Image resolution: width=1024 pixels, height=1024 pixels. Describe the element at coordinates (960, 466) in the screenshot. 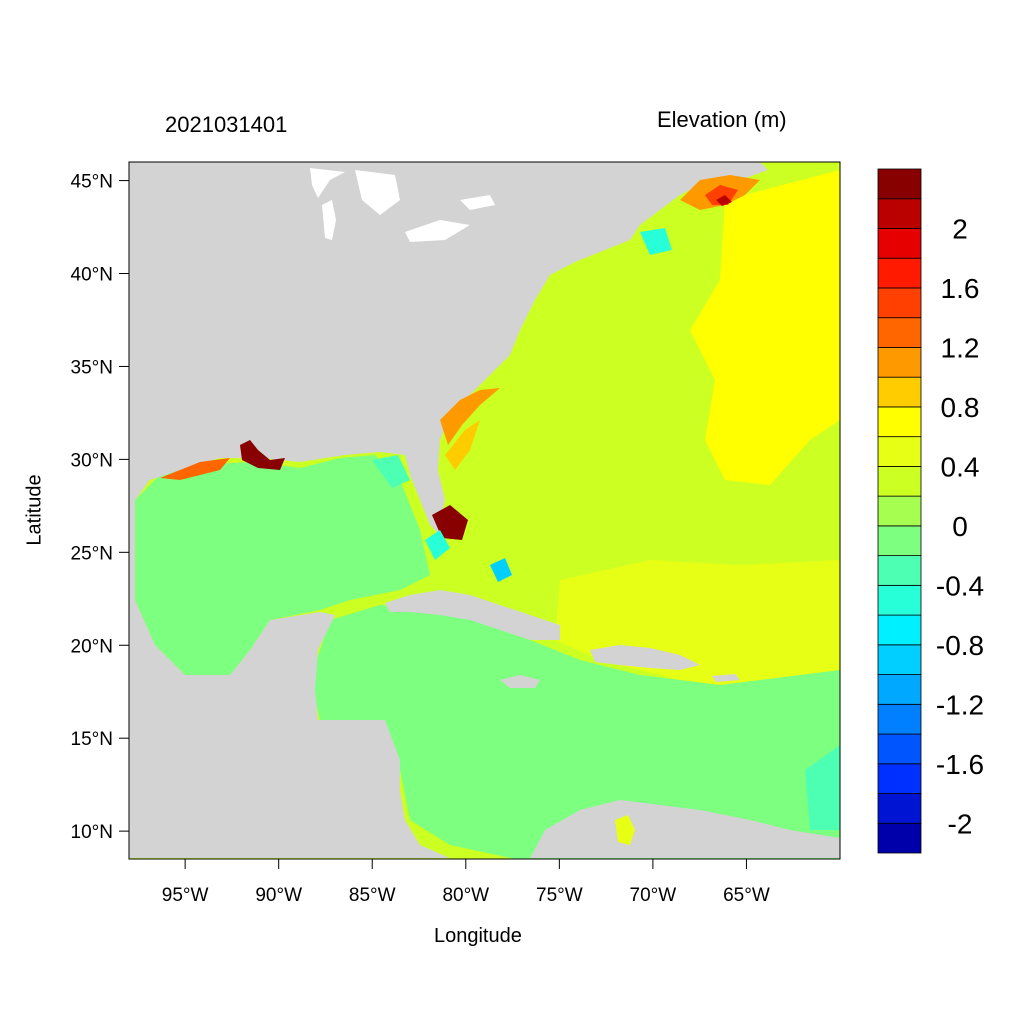

I see `colorbar-label: 0.4` at that location.